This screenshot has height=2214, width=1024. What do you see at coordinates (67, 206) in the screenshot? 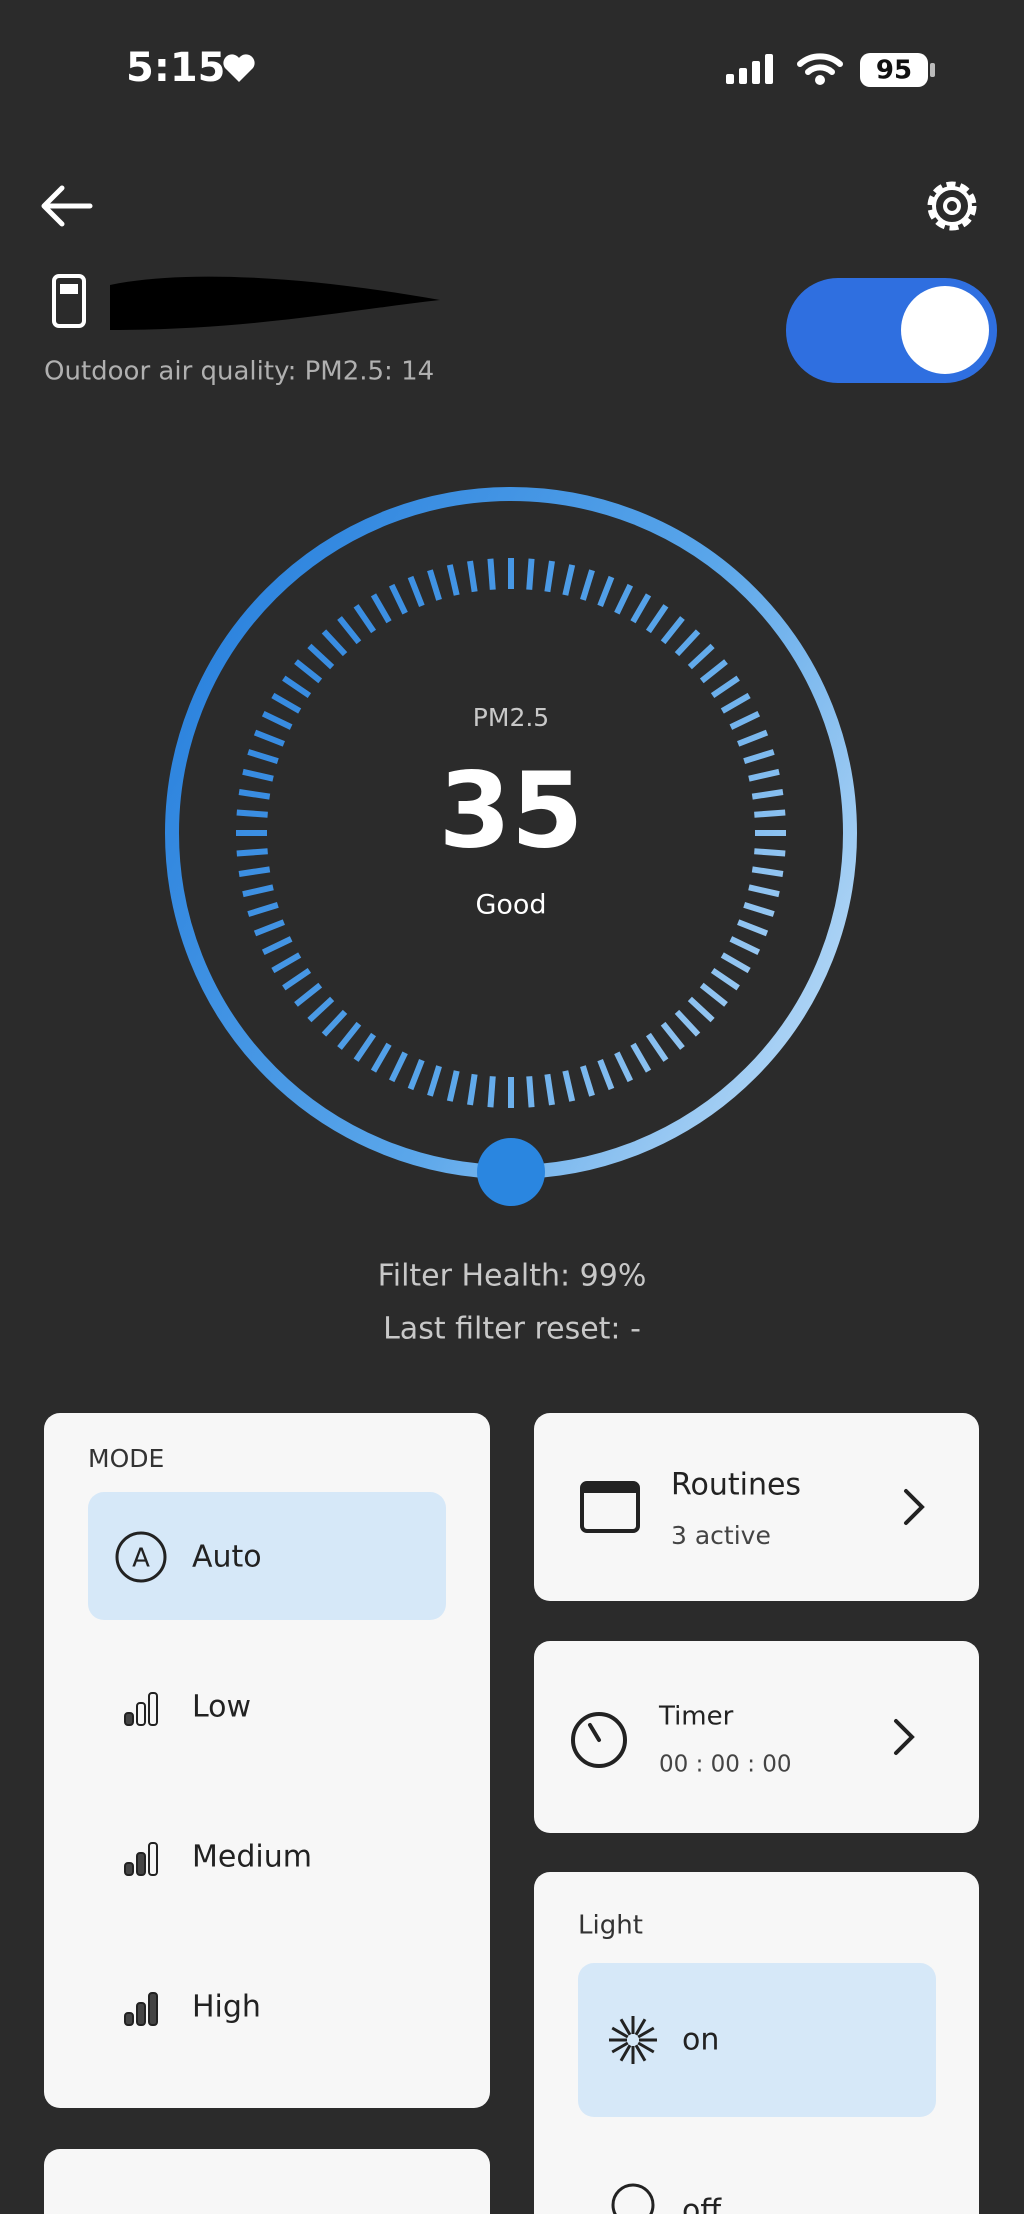
I see `back-button` at bounding box center [67, 206].